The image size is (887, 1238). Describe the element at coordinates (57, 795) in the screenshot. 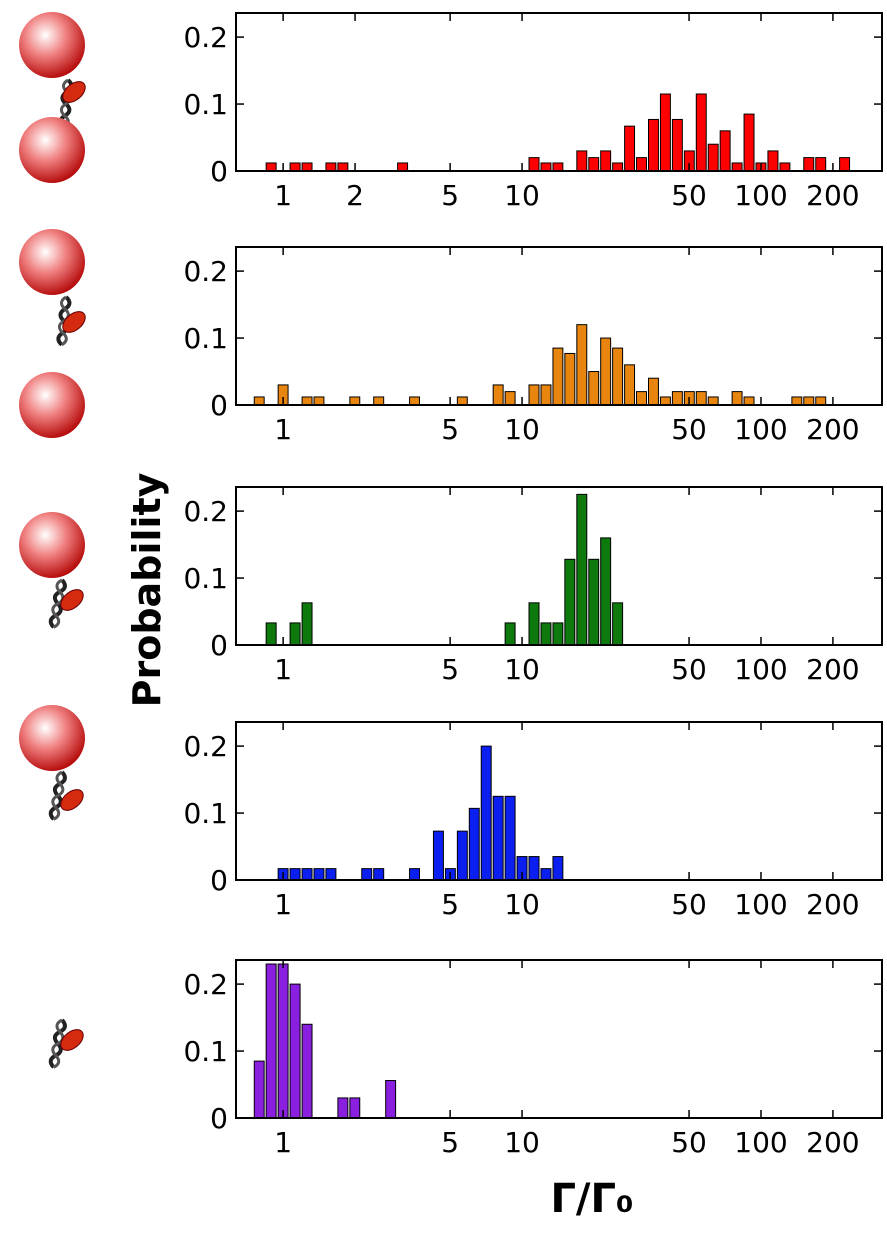

I see `dna-icon` at that location.